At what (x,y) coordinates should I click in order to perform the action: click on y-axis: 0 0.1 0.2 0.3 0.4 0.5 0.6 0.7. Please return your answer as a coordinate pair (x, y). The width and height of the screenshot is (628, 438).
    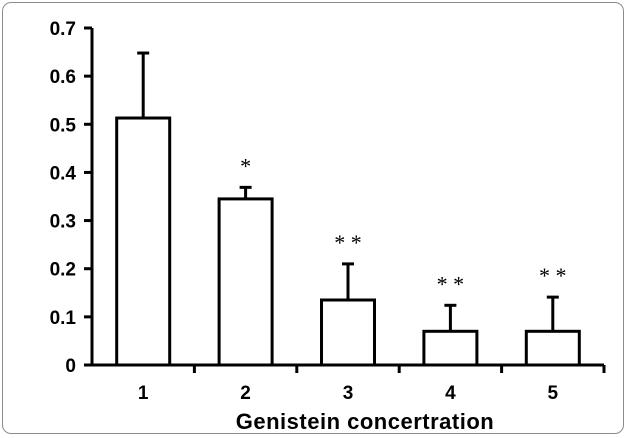
    Looking at the image, I should click on (72, 198).